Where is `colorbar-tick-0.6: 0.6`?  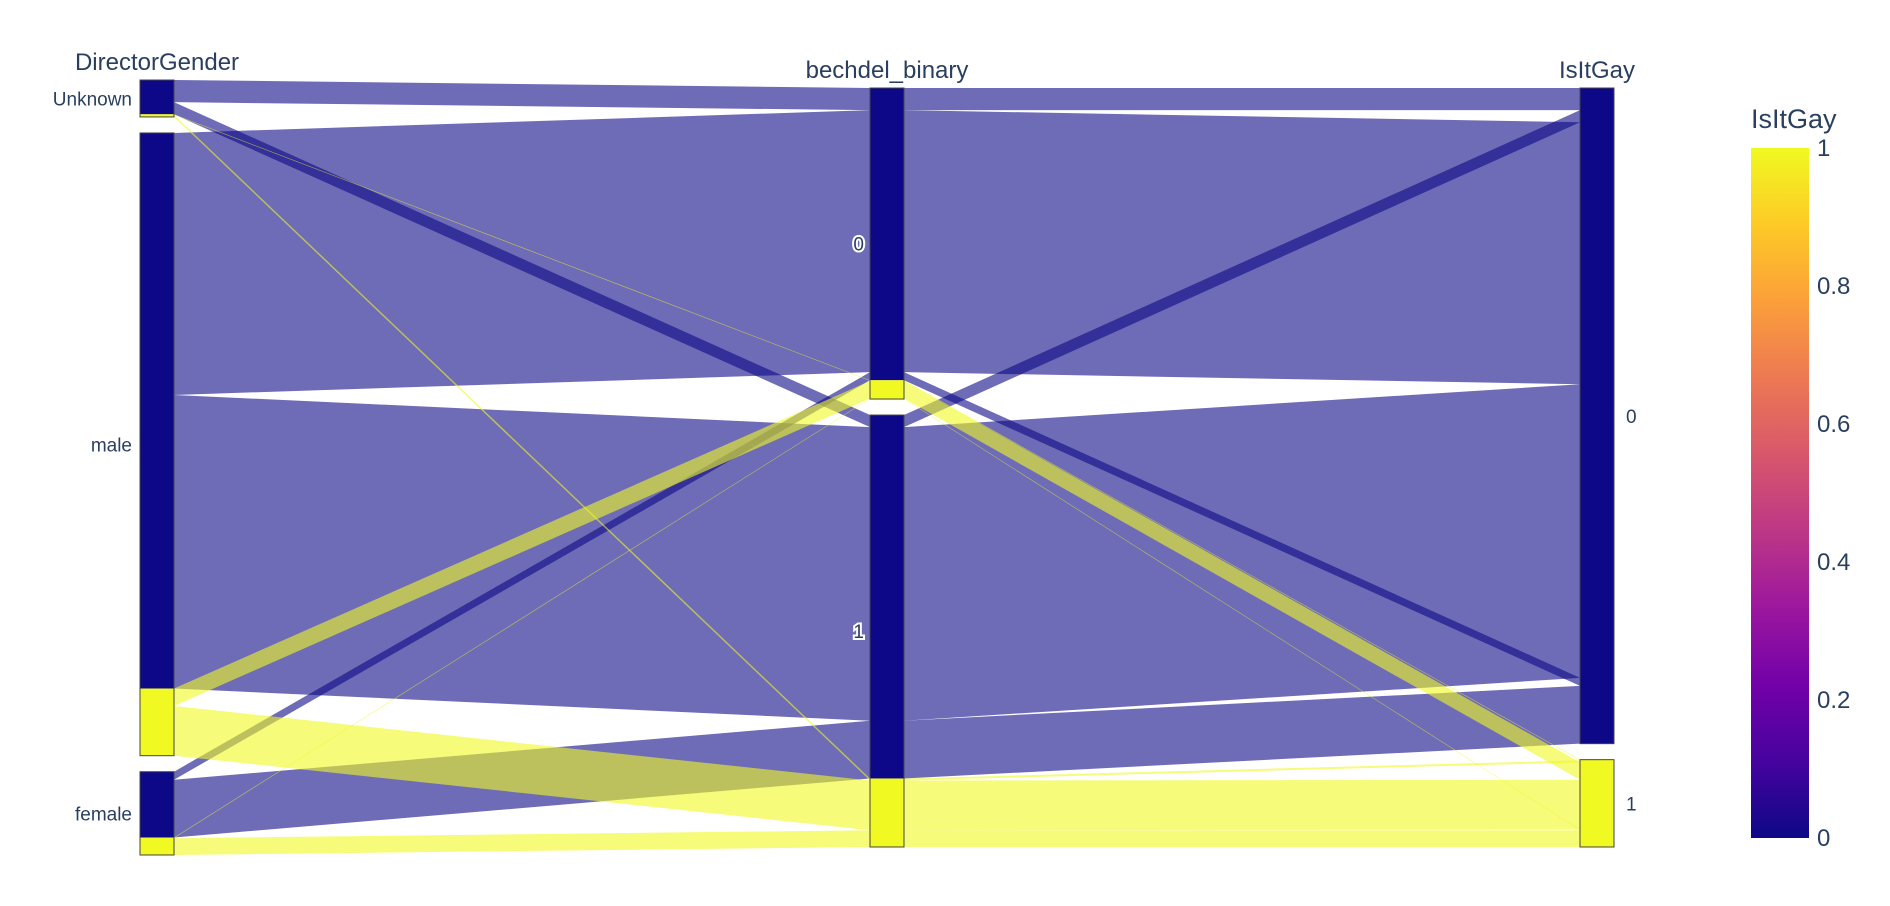 colorbar-tick-0.6: 0.6 is located at coordinates (1833, 424).